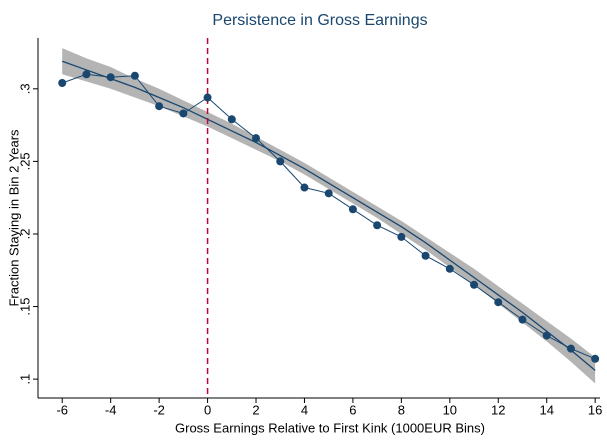  I want to click on x-tick-label: 0, so click(207, 409).